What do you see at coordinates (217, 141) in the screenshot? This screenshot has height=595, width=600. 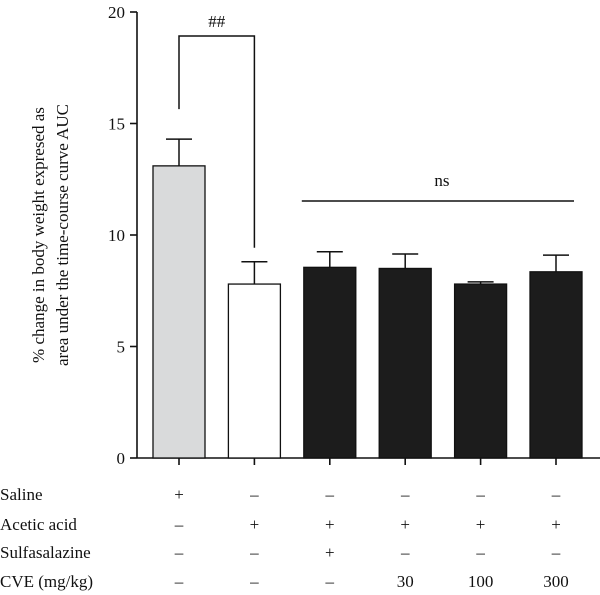 I see `significance-bracket` at bounding box center [217, 141].